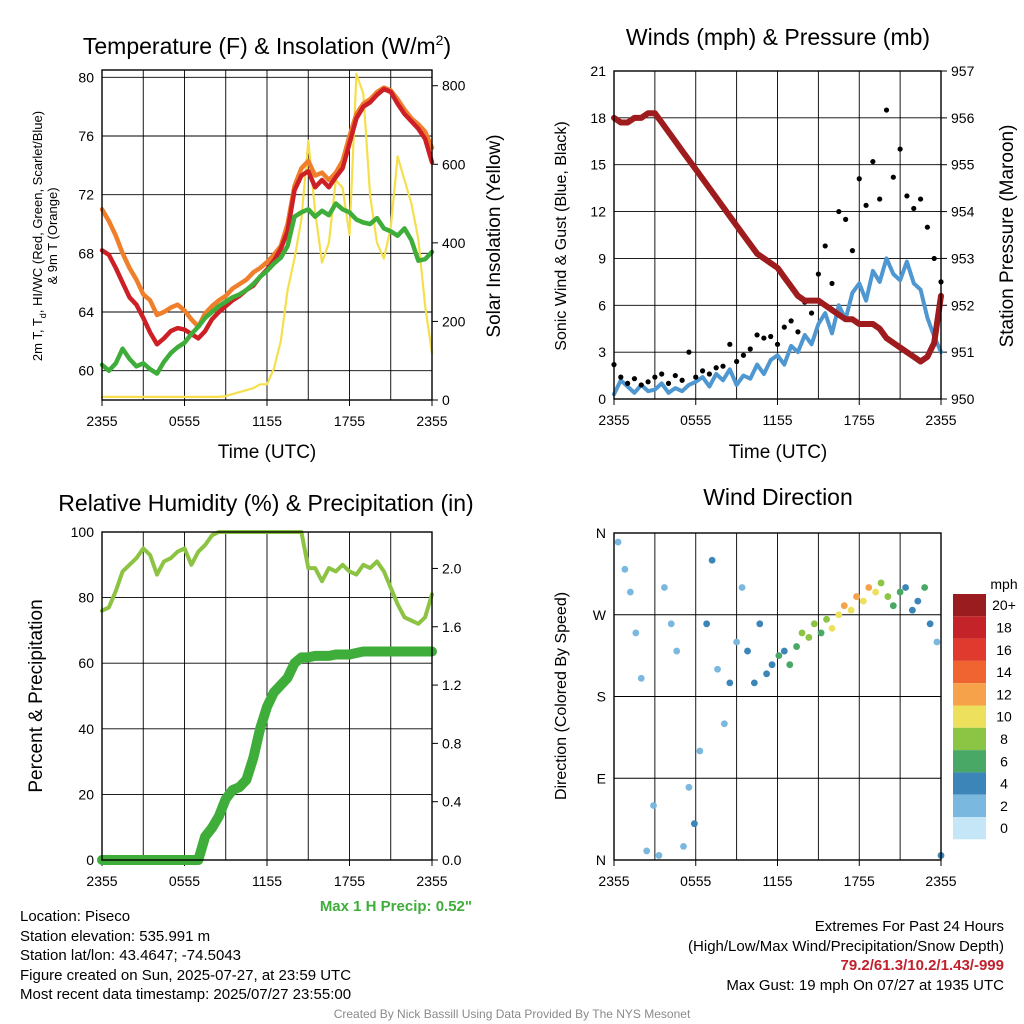 The image size is (1024, 1024). I want to click on colorbar-title: mph, so click(1003, 584).